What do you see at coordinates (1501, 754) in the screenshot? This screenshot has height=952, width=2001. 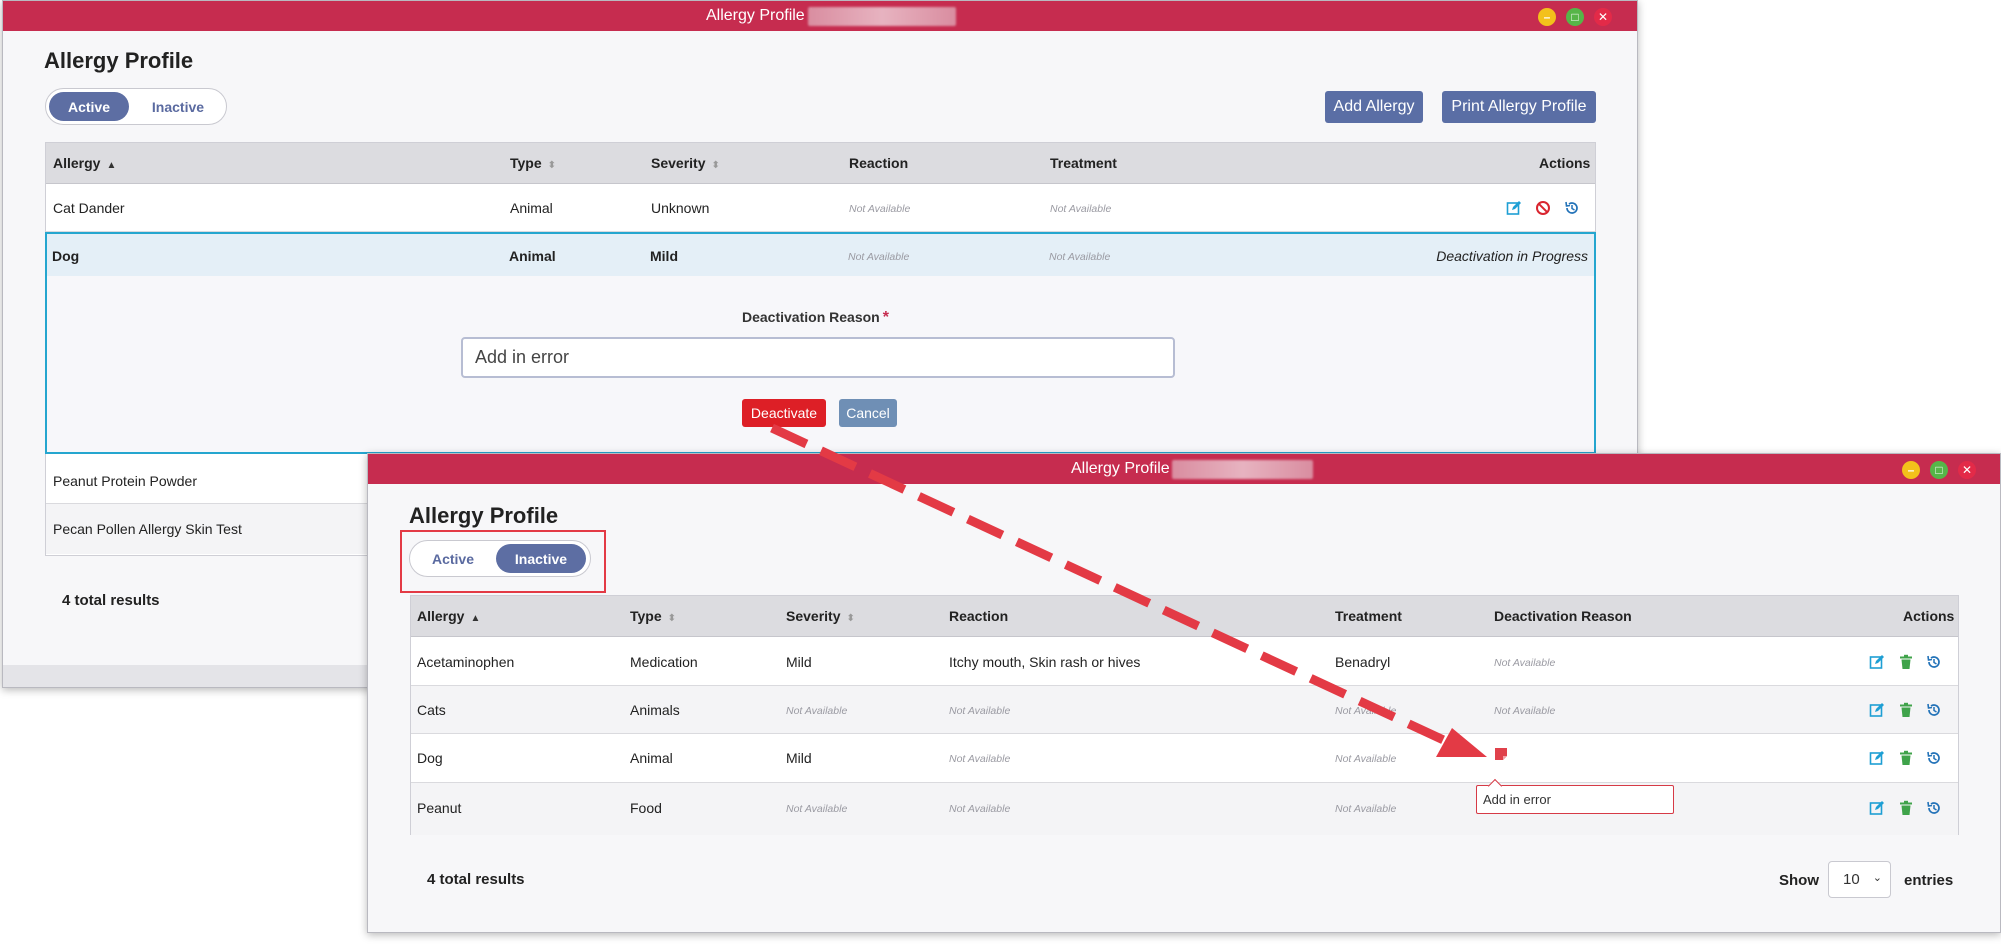 I see `note-icon` at bounding box center [1501, 754].